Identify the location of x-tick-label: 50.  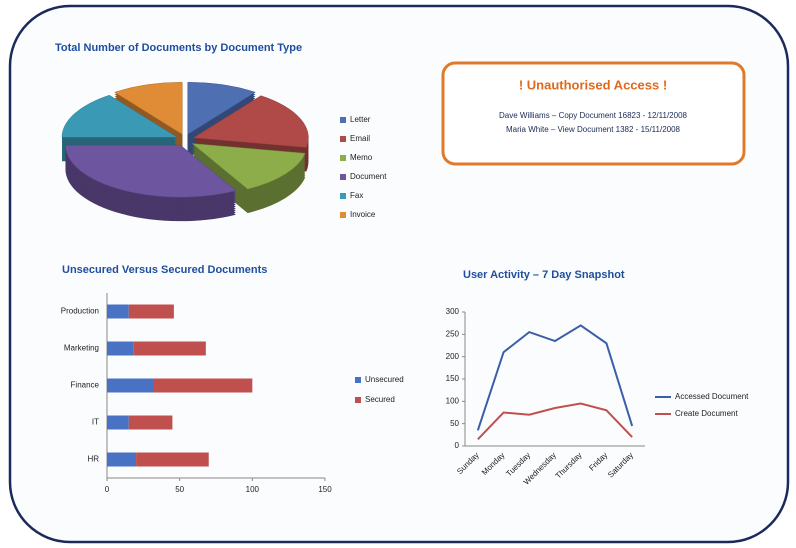
(179, 489).